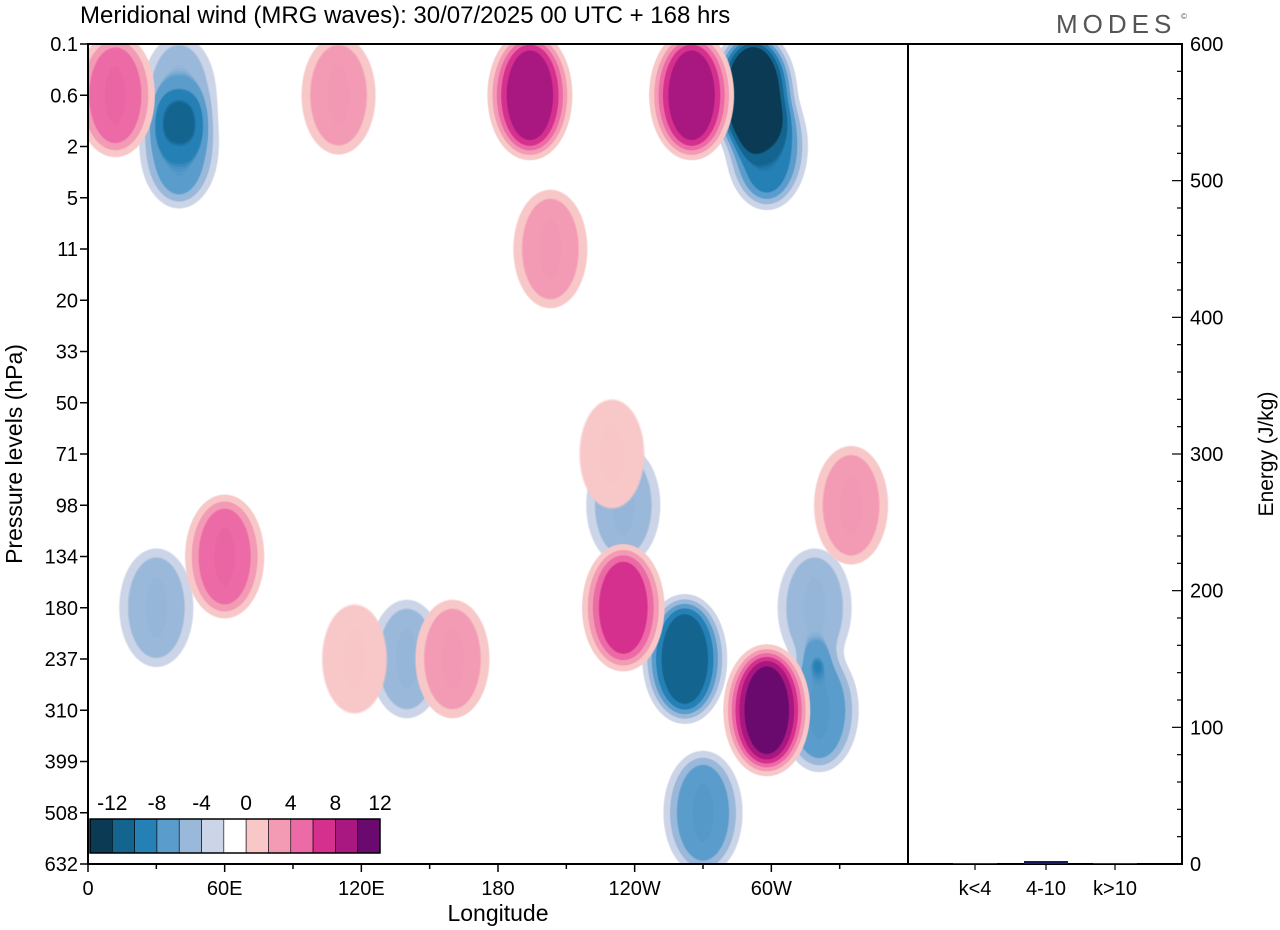  Describe the element at coordinates (67, 250) in the screenshot. I see `y-tick-label: 11` at that location.